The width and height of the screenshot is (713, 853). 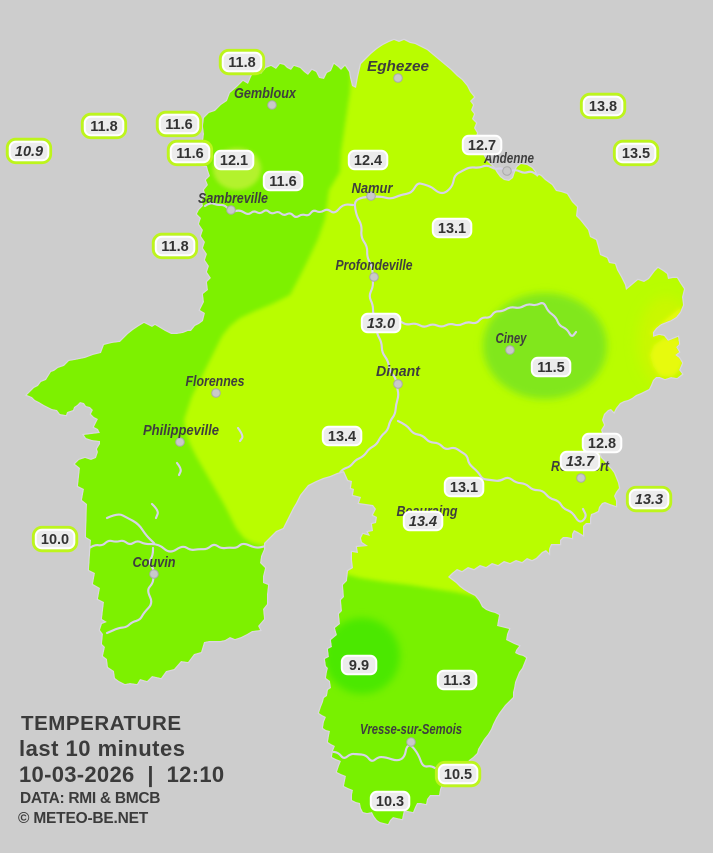 What do you see at coordinates (265, 93) in the screenshot?
I see `svg-text: Gembloux` at bounding box center [265, 93].